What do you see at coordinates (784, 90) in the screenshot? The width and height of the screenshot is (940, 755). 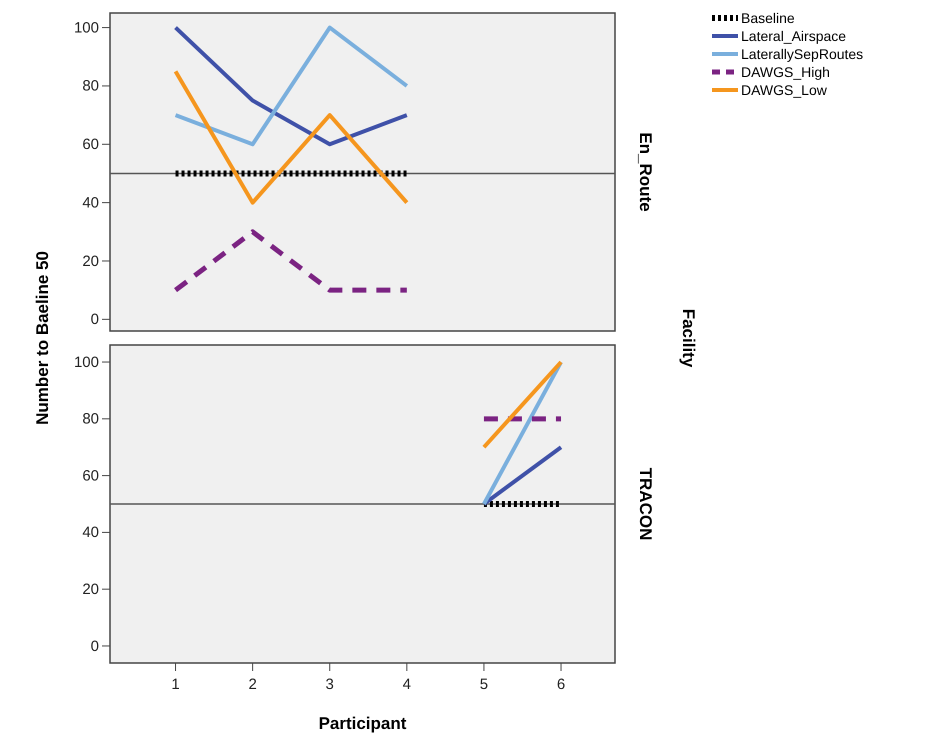 I see `legend-label: DAWGS_Low` at bounding box center [784, 90].